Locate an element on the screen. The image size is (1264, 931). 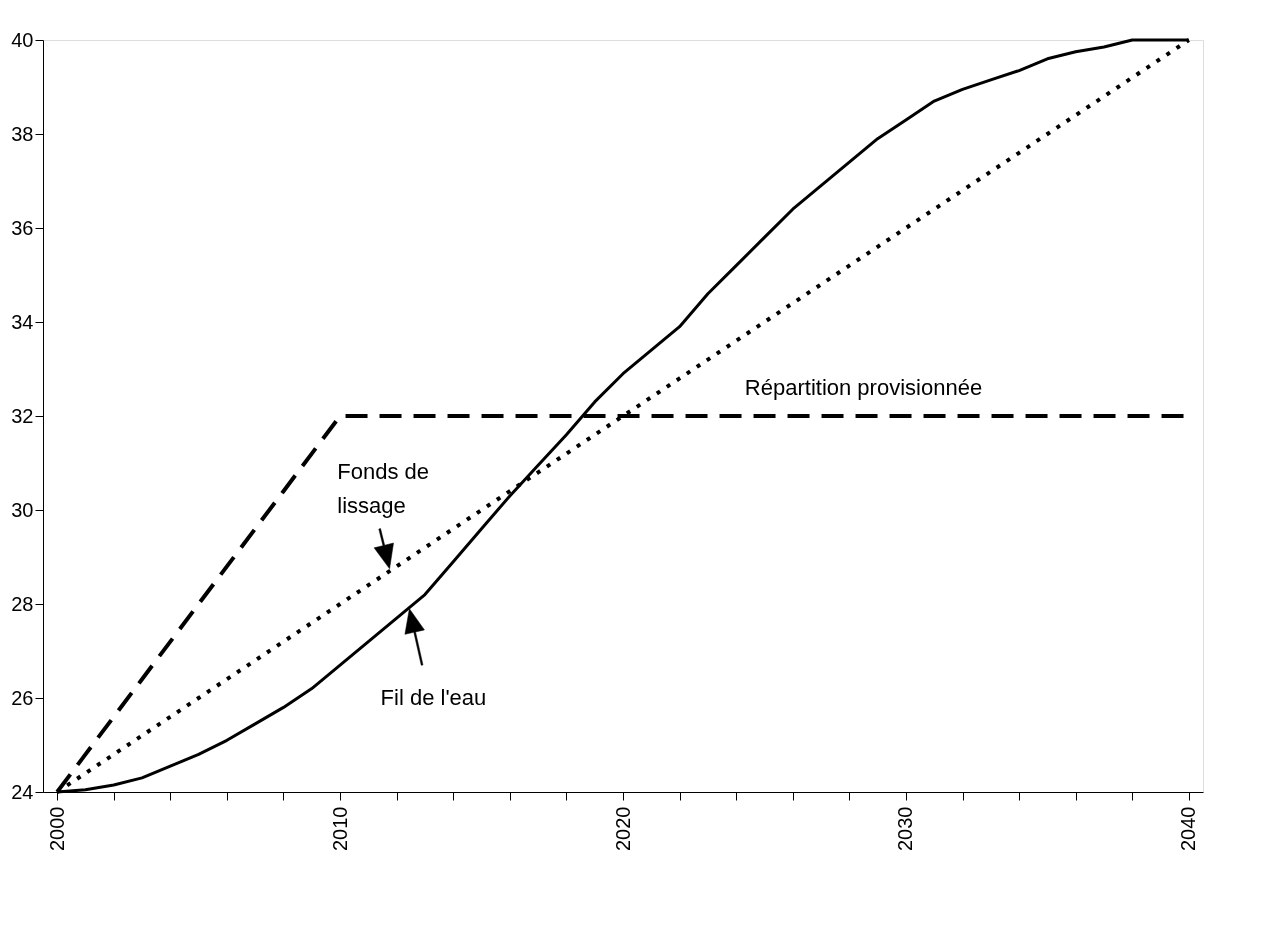
series-label: Répartition provisionnée is located at coordinates (863, 387).